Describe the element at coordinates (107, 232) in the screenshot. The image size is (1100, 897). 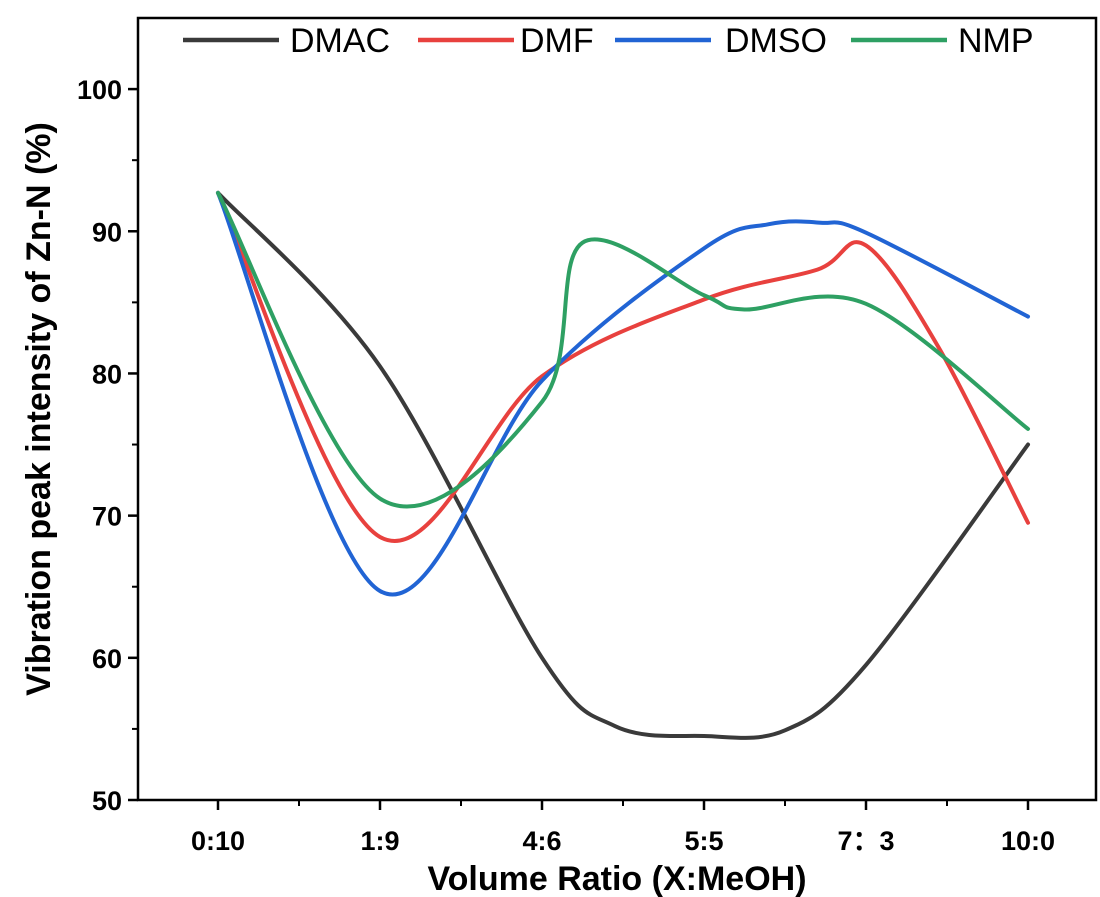
I see `y-tick-label: 90` at that location.